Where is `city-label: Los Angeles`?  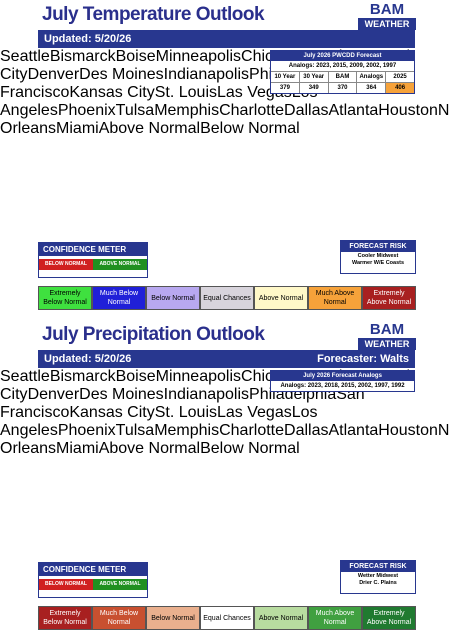 city-label: Los Angeles is located at coordinates (159, 421).